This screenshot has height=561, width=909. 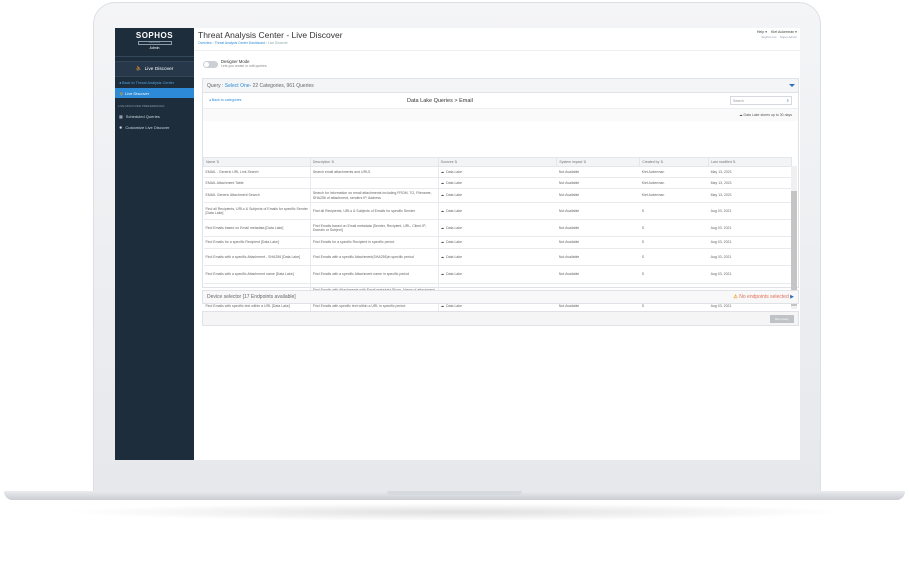 What do you see at coordinates (154, 93) in the screenshot?
I see `sidebar-item-live-discover: ⛹ Live Discover` at bounding box center [154, 93].